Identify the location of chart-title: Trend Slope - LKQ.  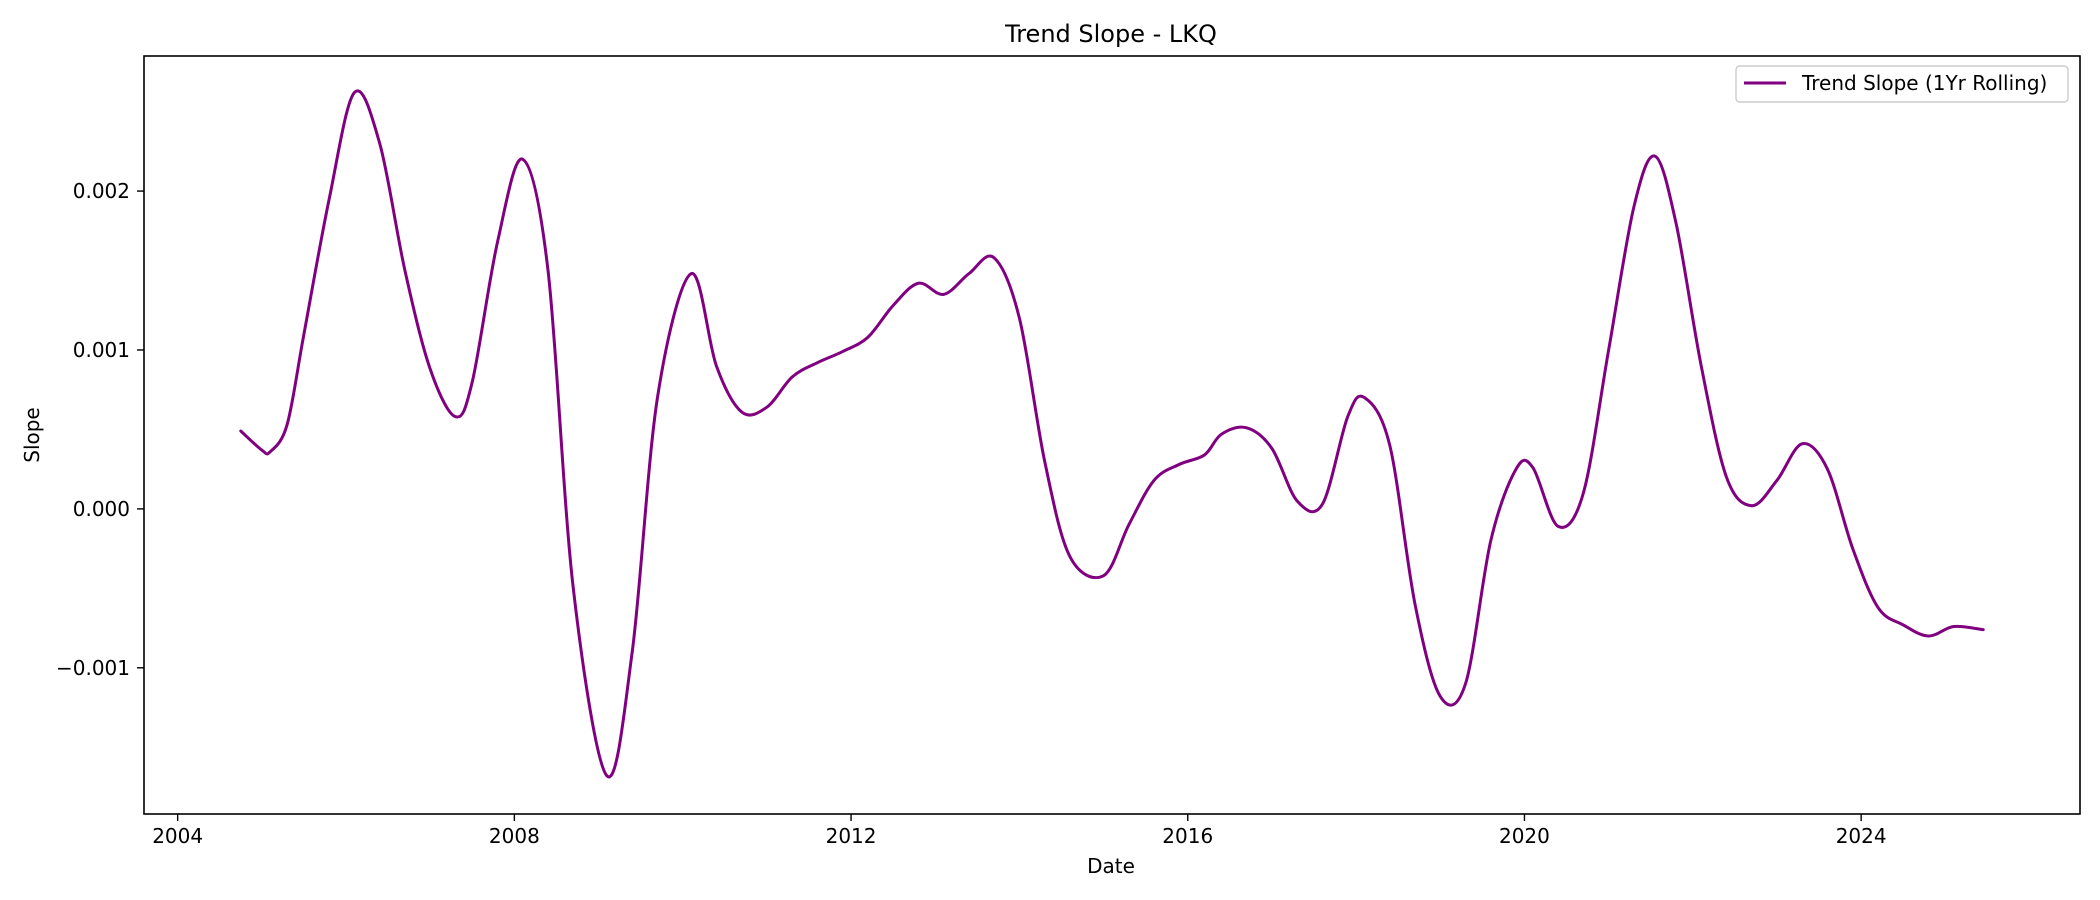
(1110, 34).